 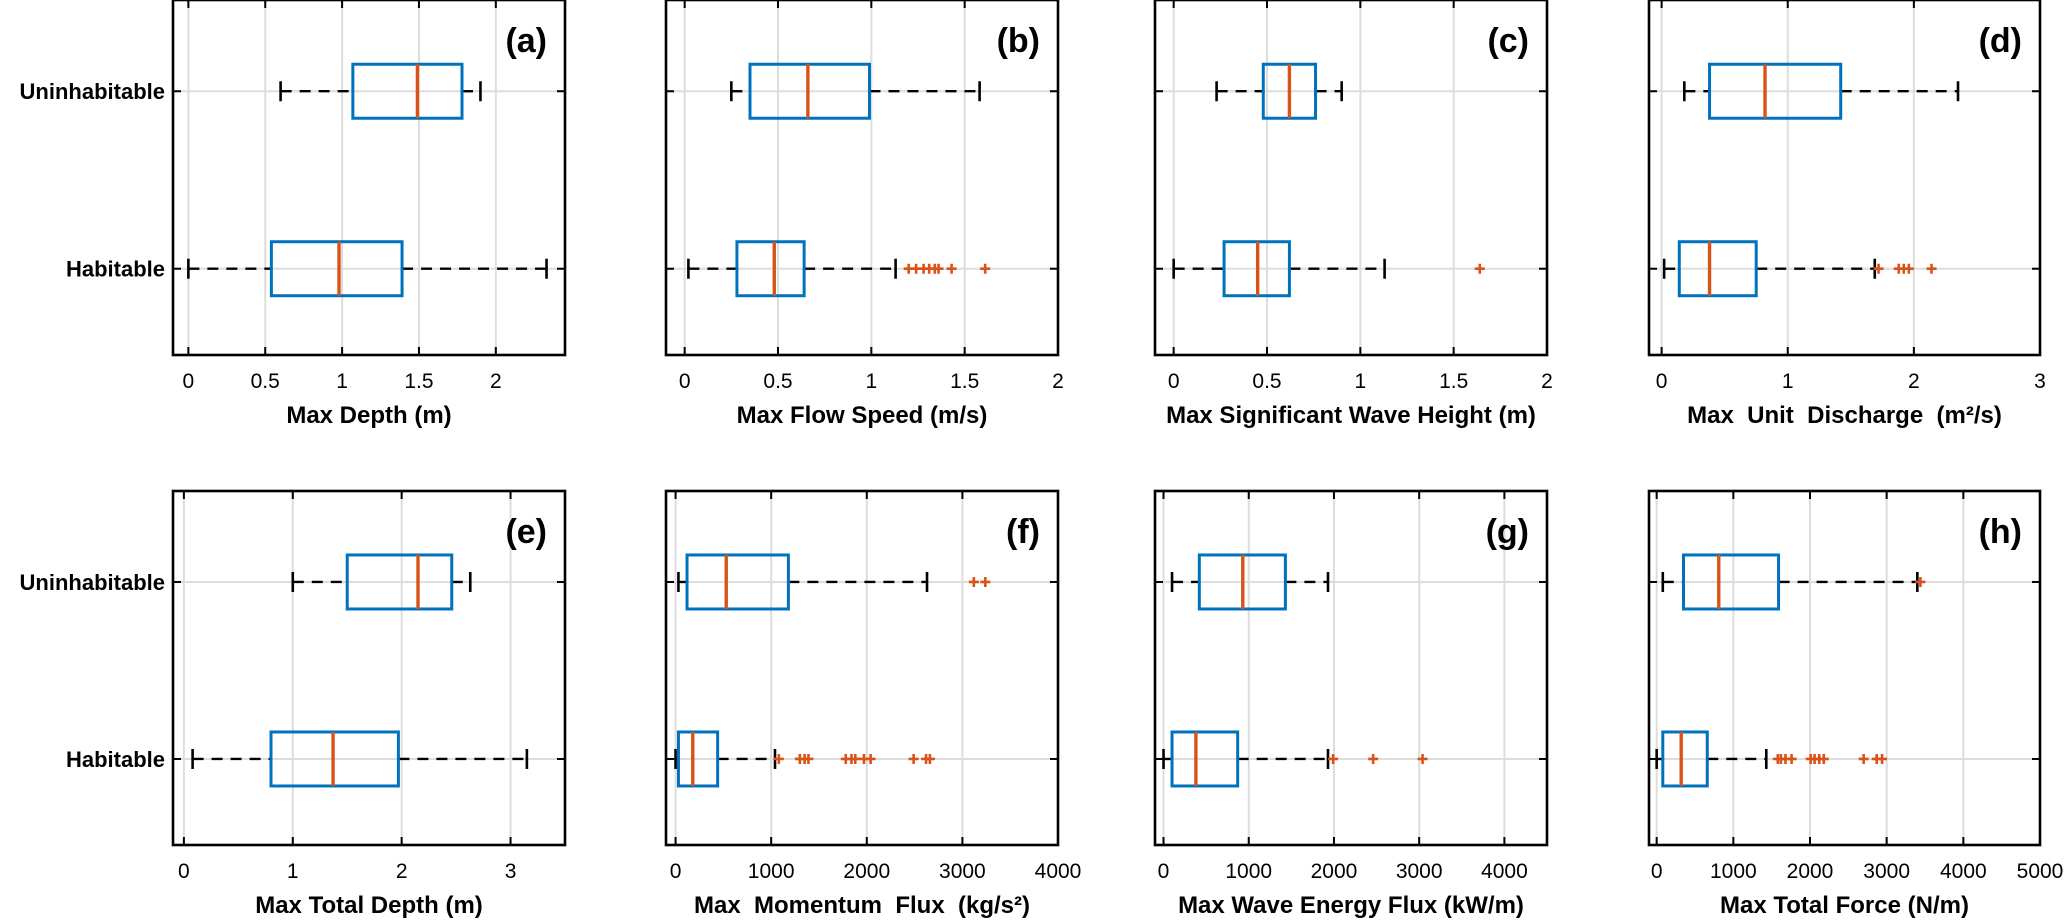 I want to click on x-axis-label: Max Depth (m), so click(x=368, y=415).